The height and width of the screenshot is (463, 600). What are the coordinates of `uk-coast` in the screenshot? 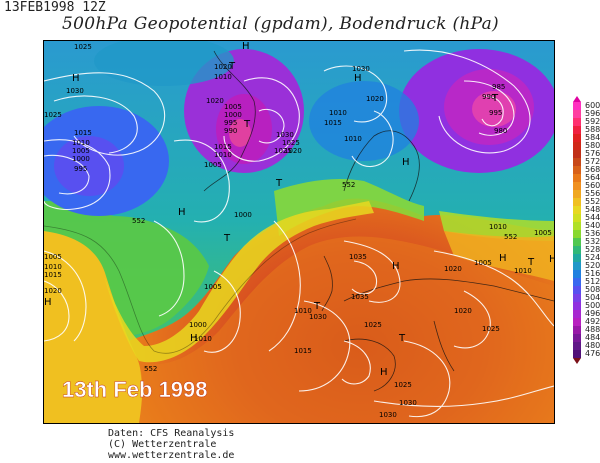 It's located at (327, 283).